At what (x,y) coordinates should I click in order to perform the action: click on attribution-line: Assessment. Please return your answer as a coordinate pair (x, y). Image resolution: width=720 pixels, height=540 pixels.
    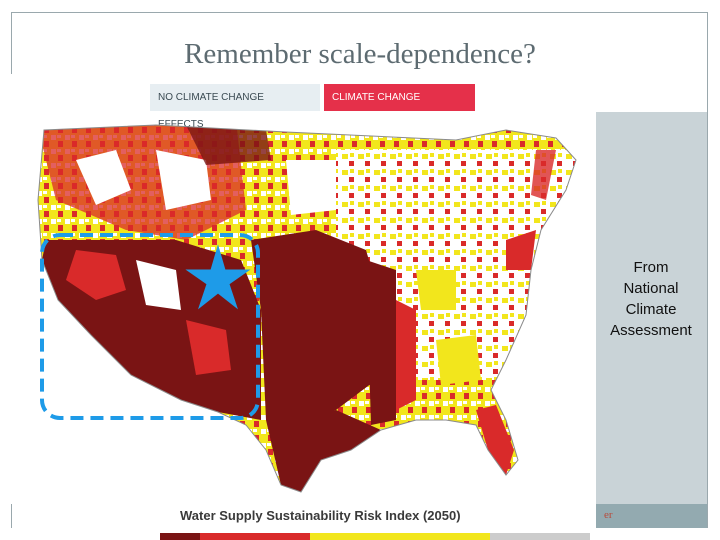
    Looking at the image, I should click on (651, 330).